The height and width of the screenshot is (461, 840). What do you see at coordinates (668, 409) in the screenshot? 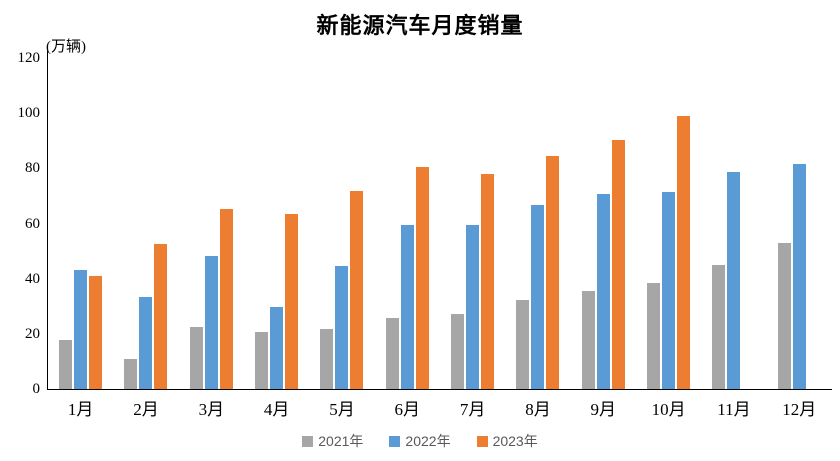
I see `x-label-10月: 10月` at bounding box center [668, 409].